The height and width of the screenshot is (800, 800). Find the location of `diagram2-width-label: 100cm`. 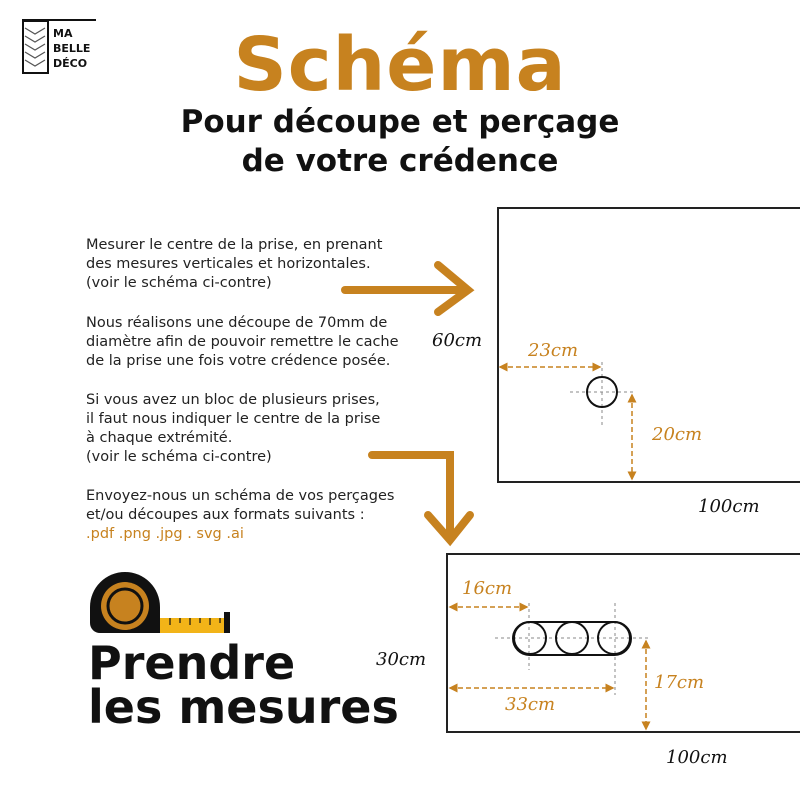

diagram2-width-label: 100cm is located at coordinates (697, 757).